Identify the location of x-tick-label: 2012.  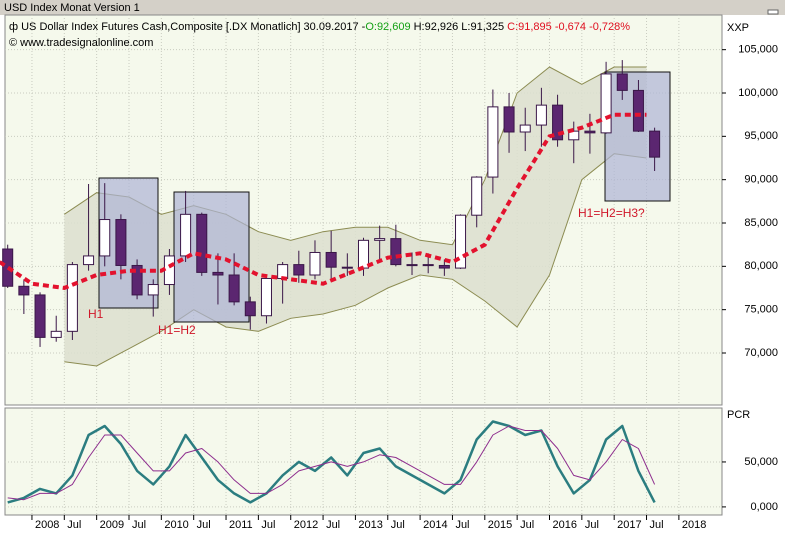
(306, 525).